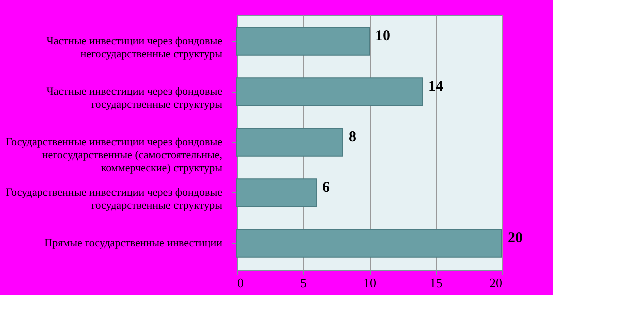 The width and height of the screenshot is (619, 328). I want to click on data-label: 8, so click(352, 138).